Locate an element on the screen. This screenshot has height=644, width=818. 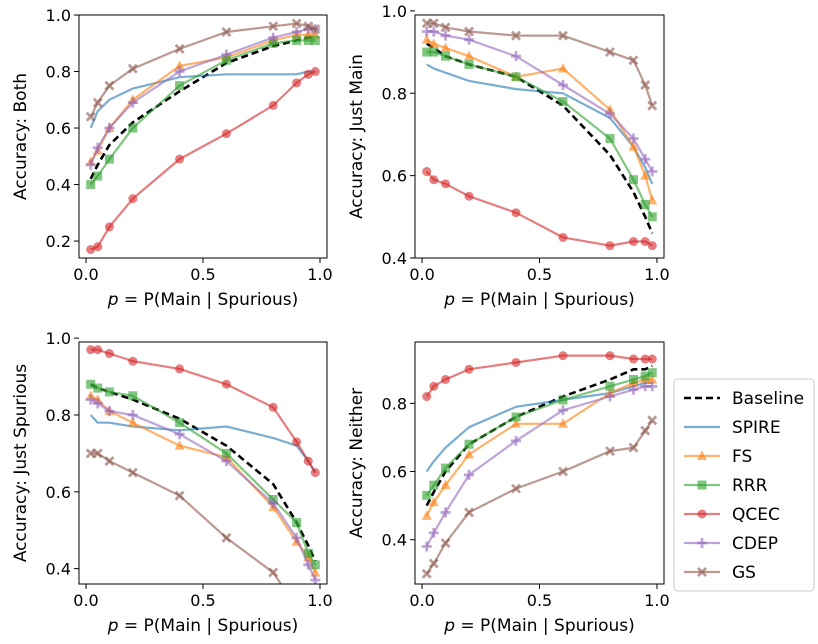
legend-entry-baseline: Baseline is located at coordinates (744, 399).